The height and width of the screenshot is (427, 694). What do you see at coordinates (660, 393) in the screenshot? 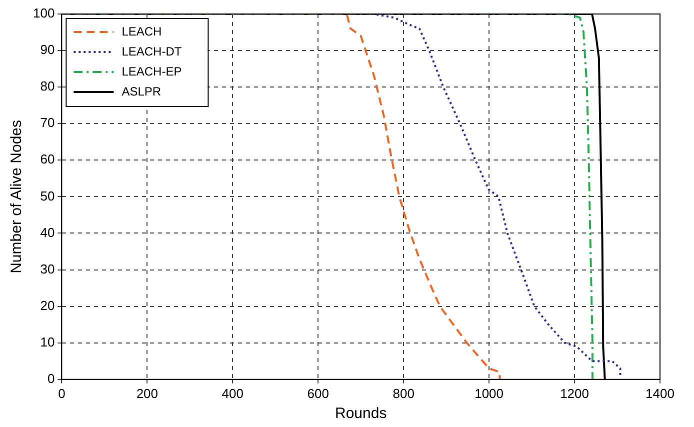
I see `x-tick-label: 1400` at bounding box center [660, 393].